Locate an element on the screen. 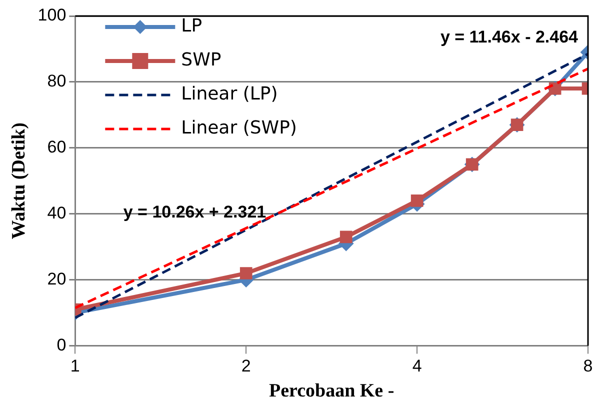 The image size is (597, 405). legend-label: LP is located at coordinates (191, 26).